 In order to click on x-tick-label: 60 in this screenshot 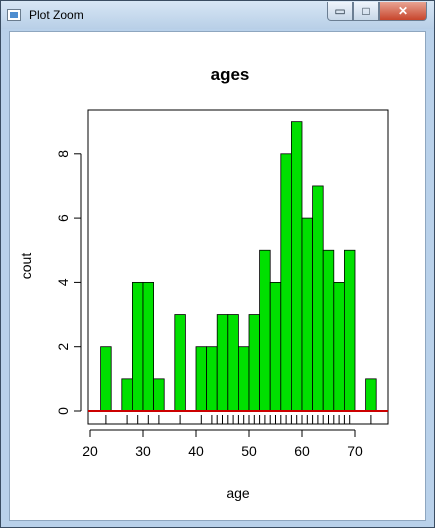, I will do `click(302, 451)`.